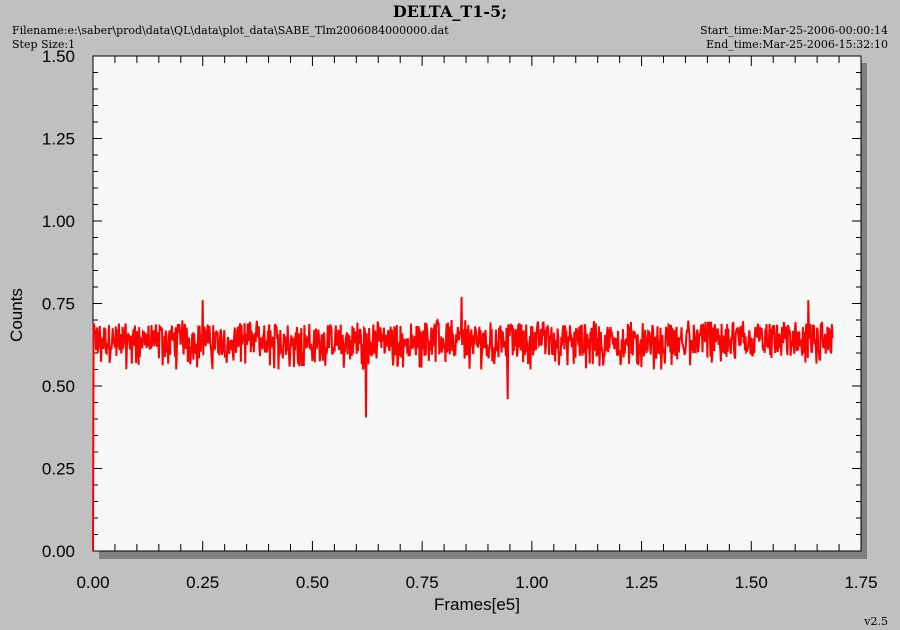  I want to click on y-axis-label: Counts, so click(16, 315).